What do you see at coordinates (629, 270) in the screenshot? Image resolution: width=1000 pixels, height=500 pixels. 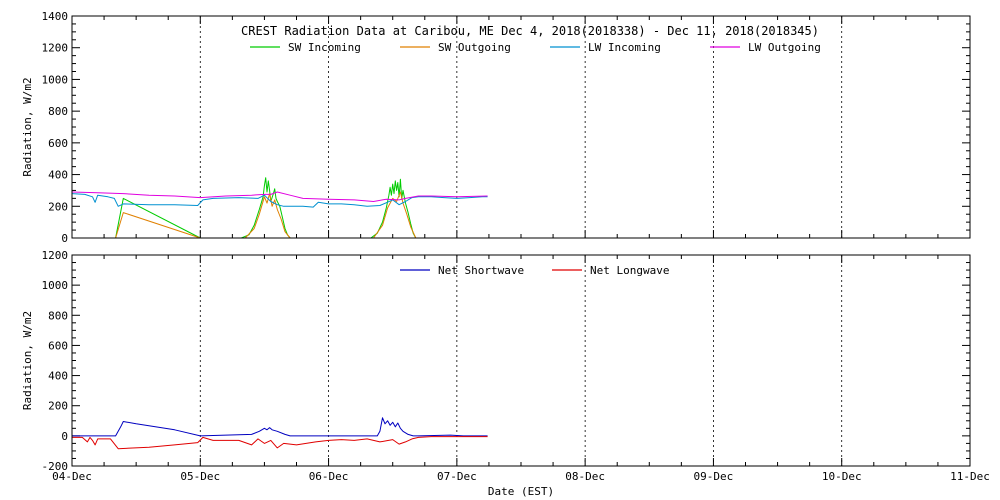 I see `legend-label-2: Net Longwave` at bounding box center [629, 270].